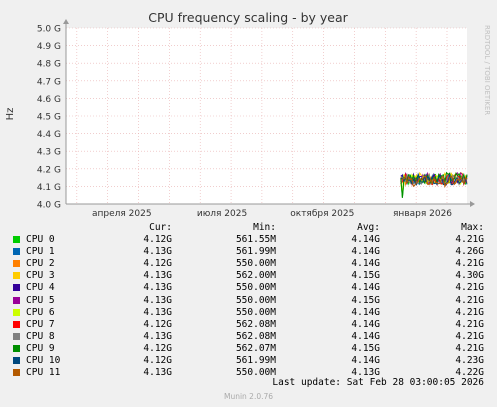 Image resolution: width=497 pixels, height=407 pixels. I want to click on x-tick-label: июля 2025, so click(222, 214).